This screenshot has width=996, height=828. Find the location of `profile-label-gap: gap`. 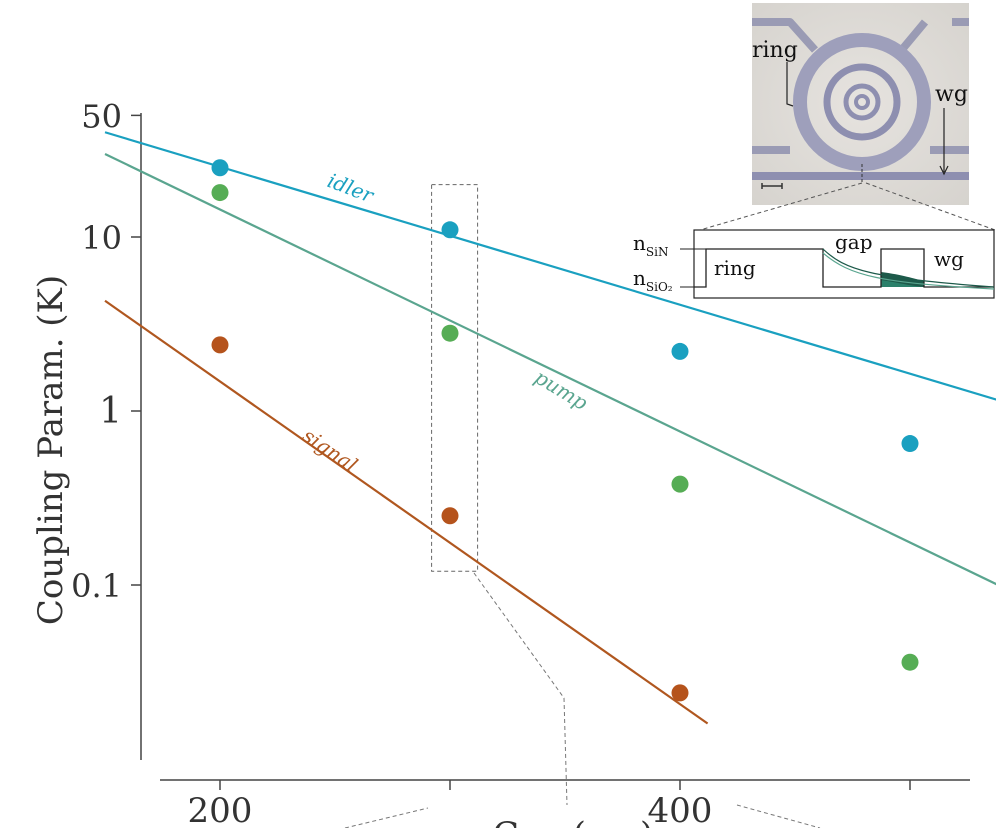

profile-label-gap: gap is located at coordinates (854, 242).